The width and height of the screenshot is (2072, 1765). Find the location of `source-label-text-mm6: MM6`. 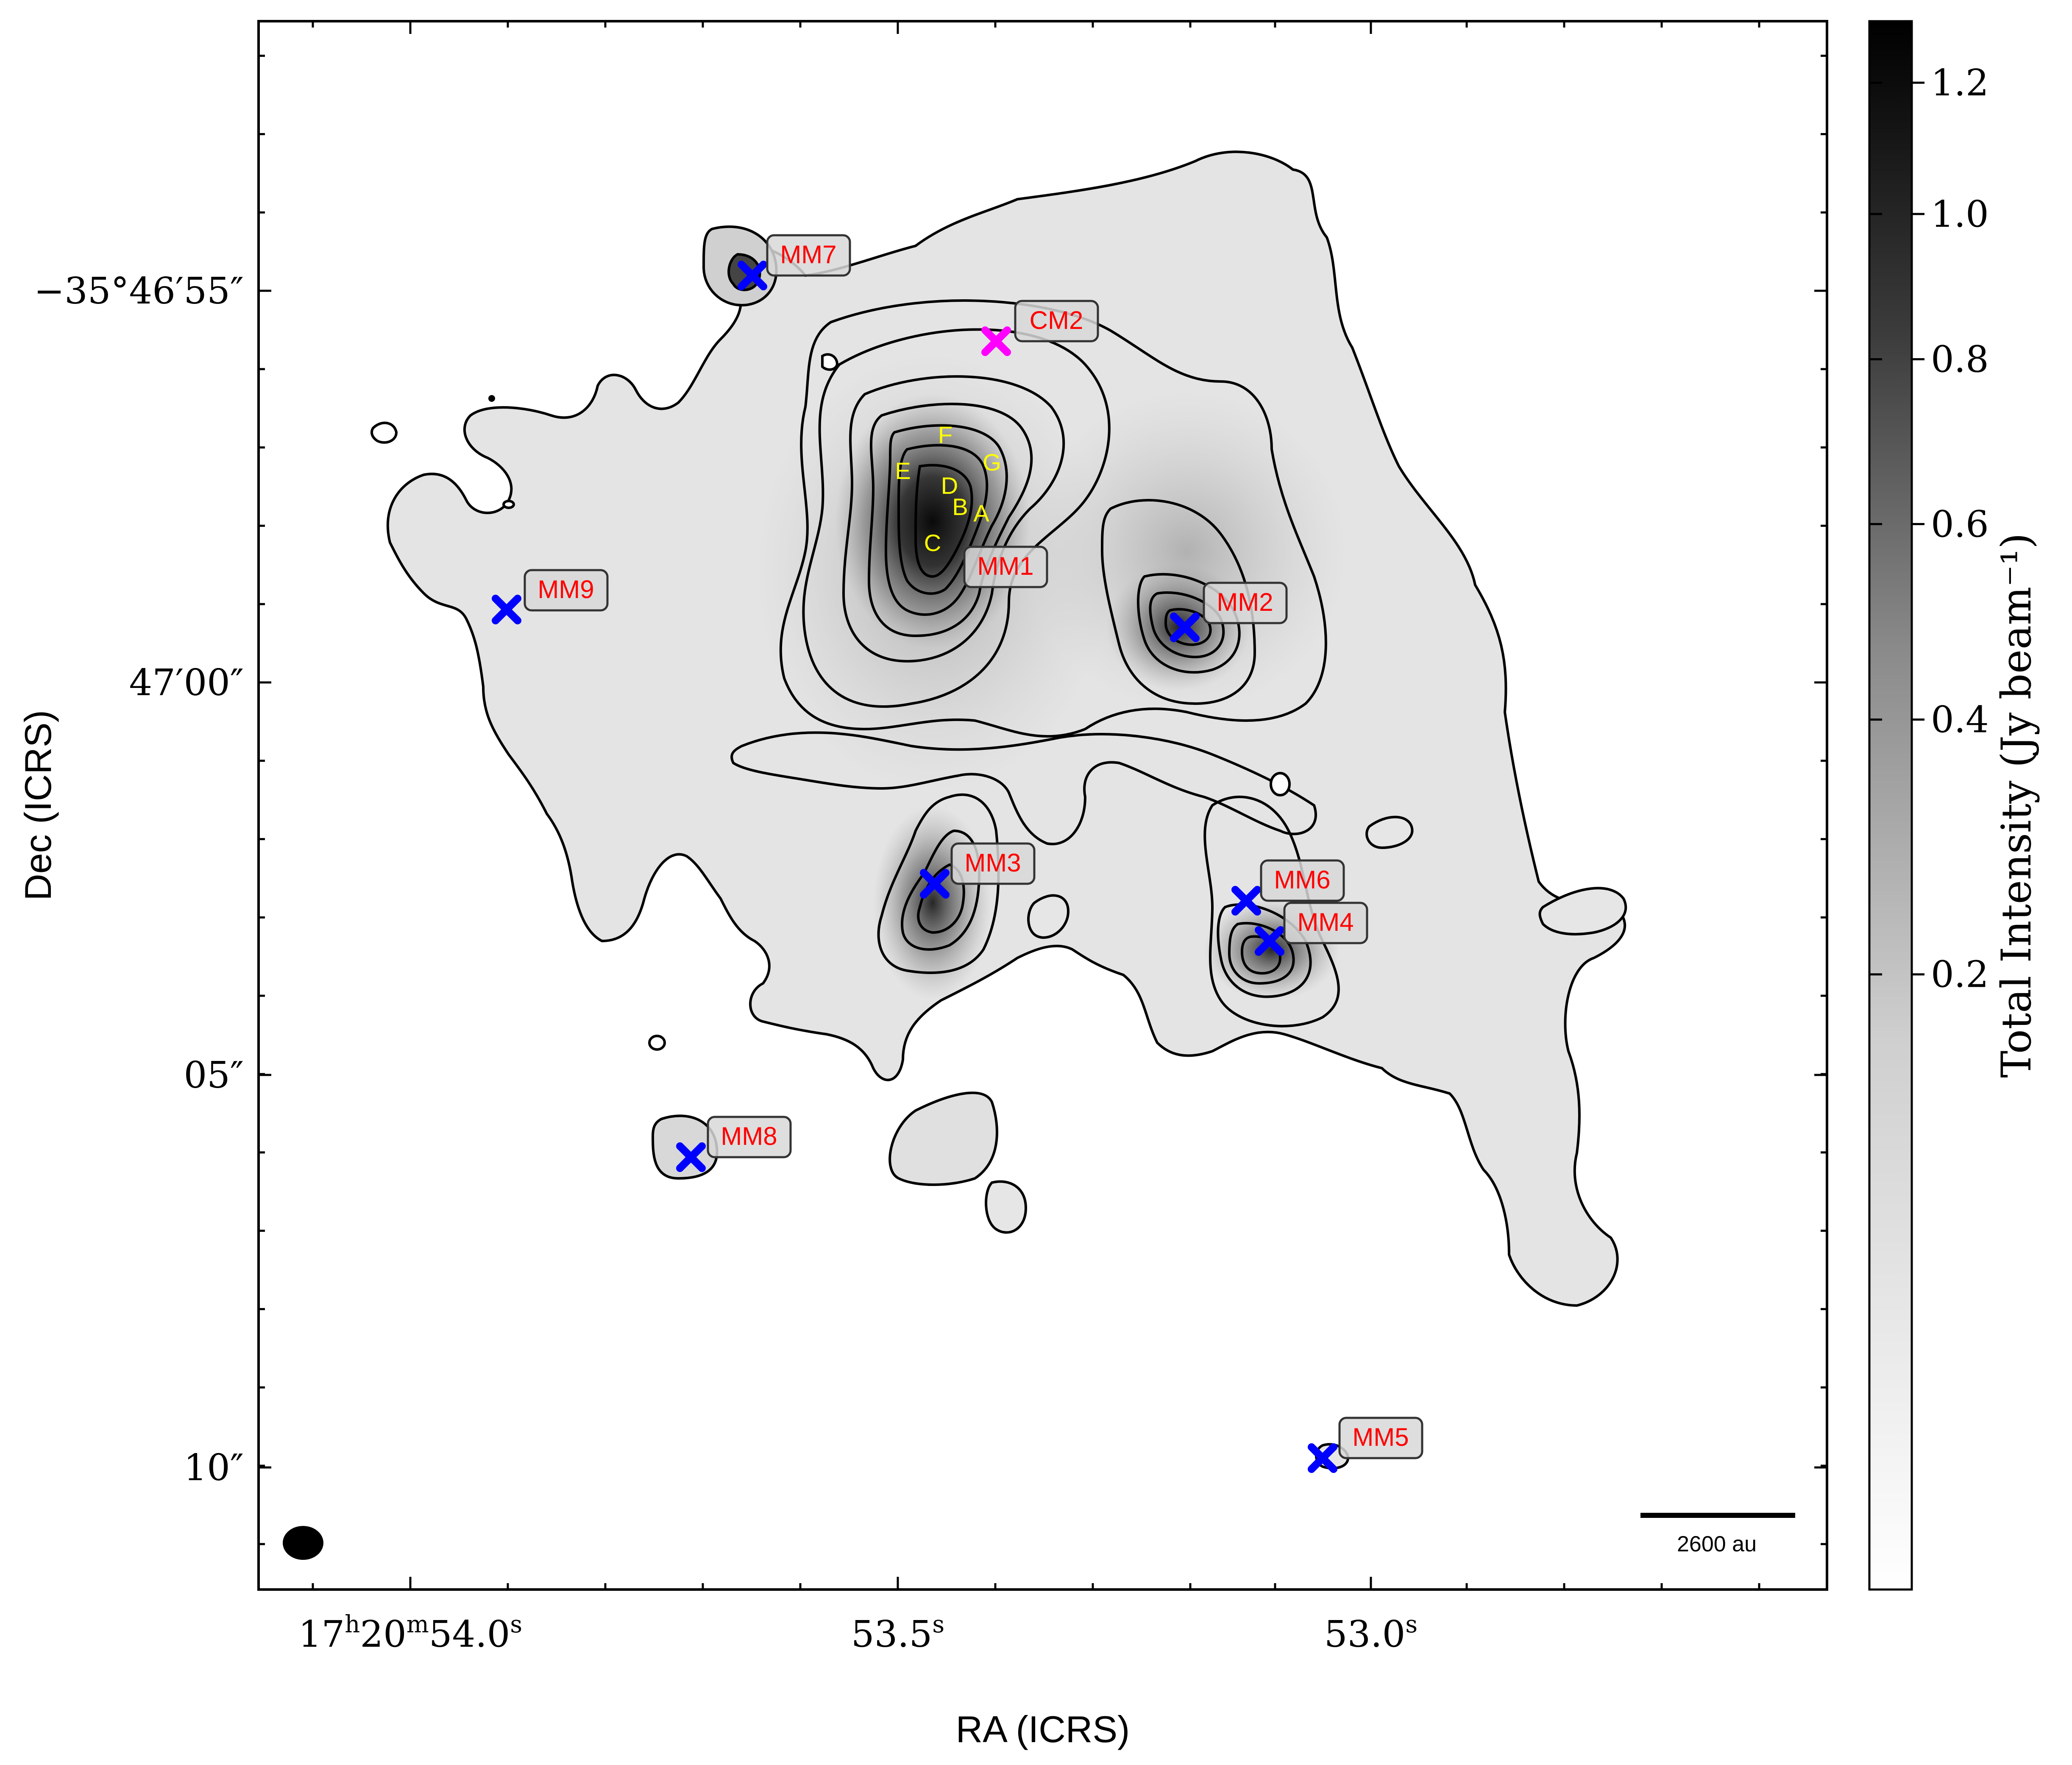

source-label-text-mm6: MM6 is located at coordinates (1302, 880).